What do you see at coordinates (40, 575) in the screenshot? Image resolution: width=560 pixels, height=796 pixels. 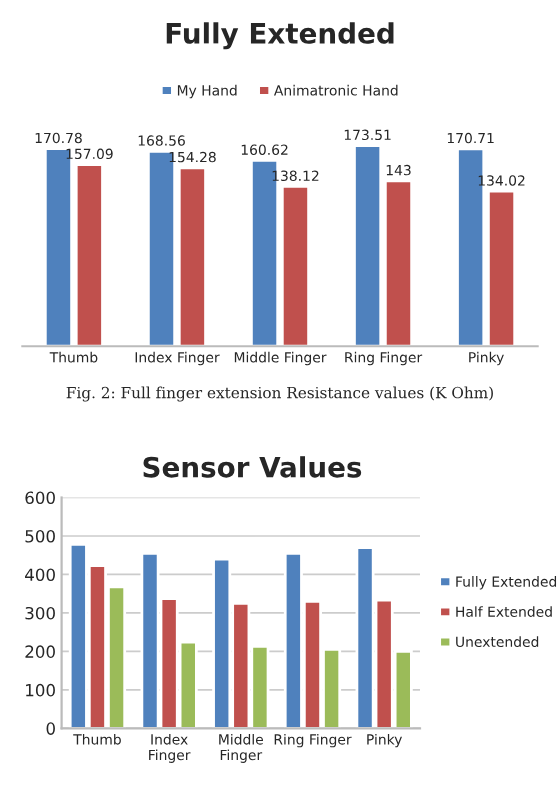 I see `y-tick-label: 400` at bounding box center [40, 575].